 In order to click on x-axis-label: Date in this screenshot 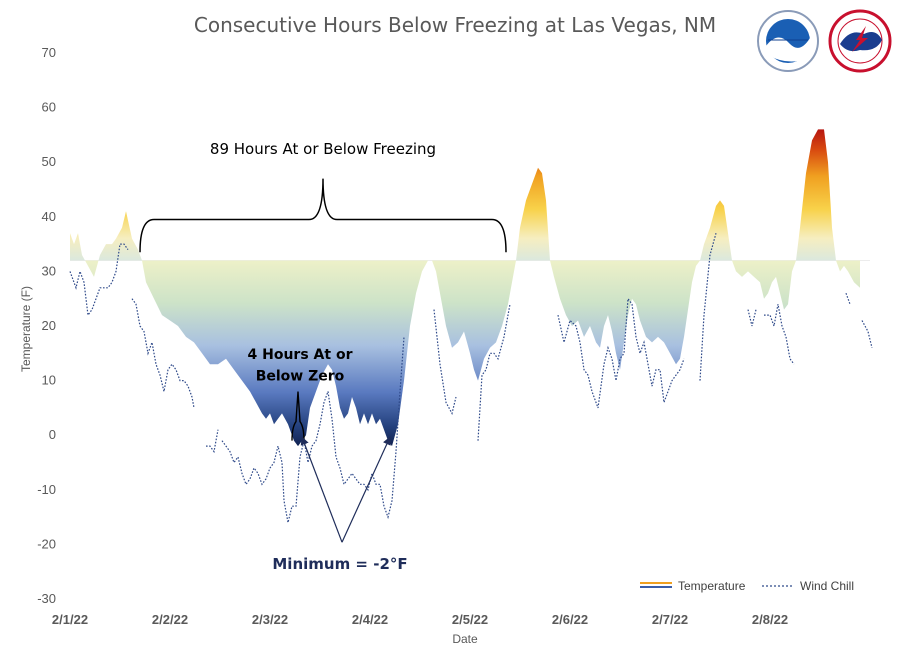, I will do `click(465, 639)`.